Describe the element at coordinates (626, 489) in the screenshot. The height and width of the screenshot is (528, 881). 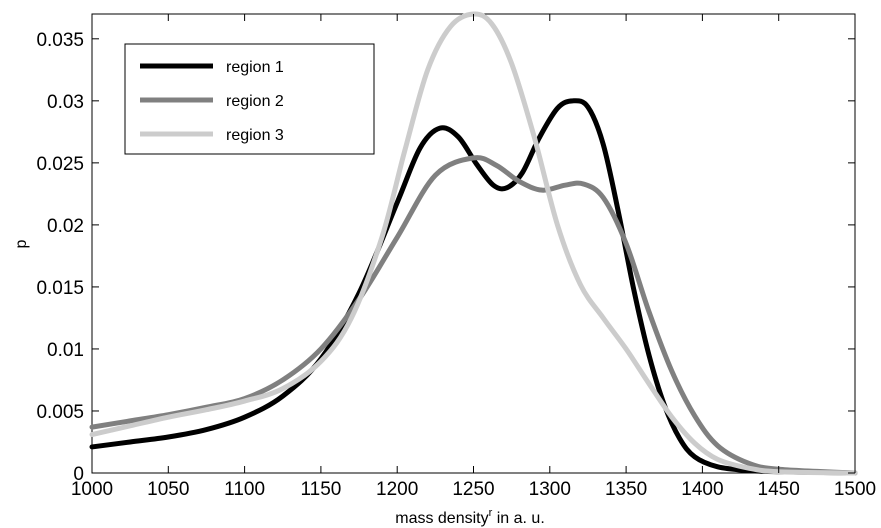
I see `x-tick-label: 1350` at that location.